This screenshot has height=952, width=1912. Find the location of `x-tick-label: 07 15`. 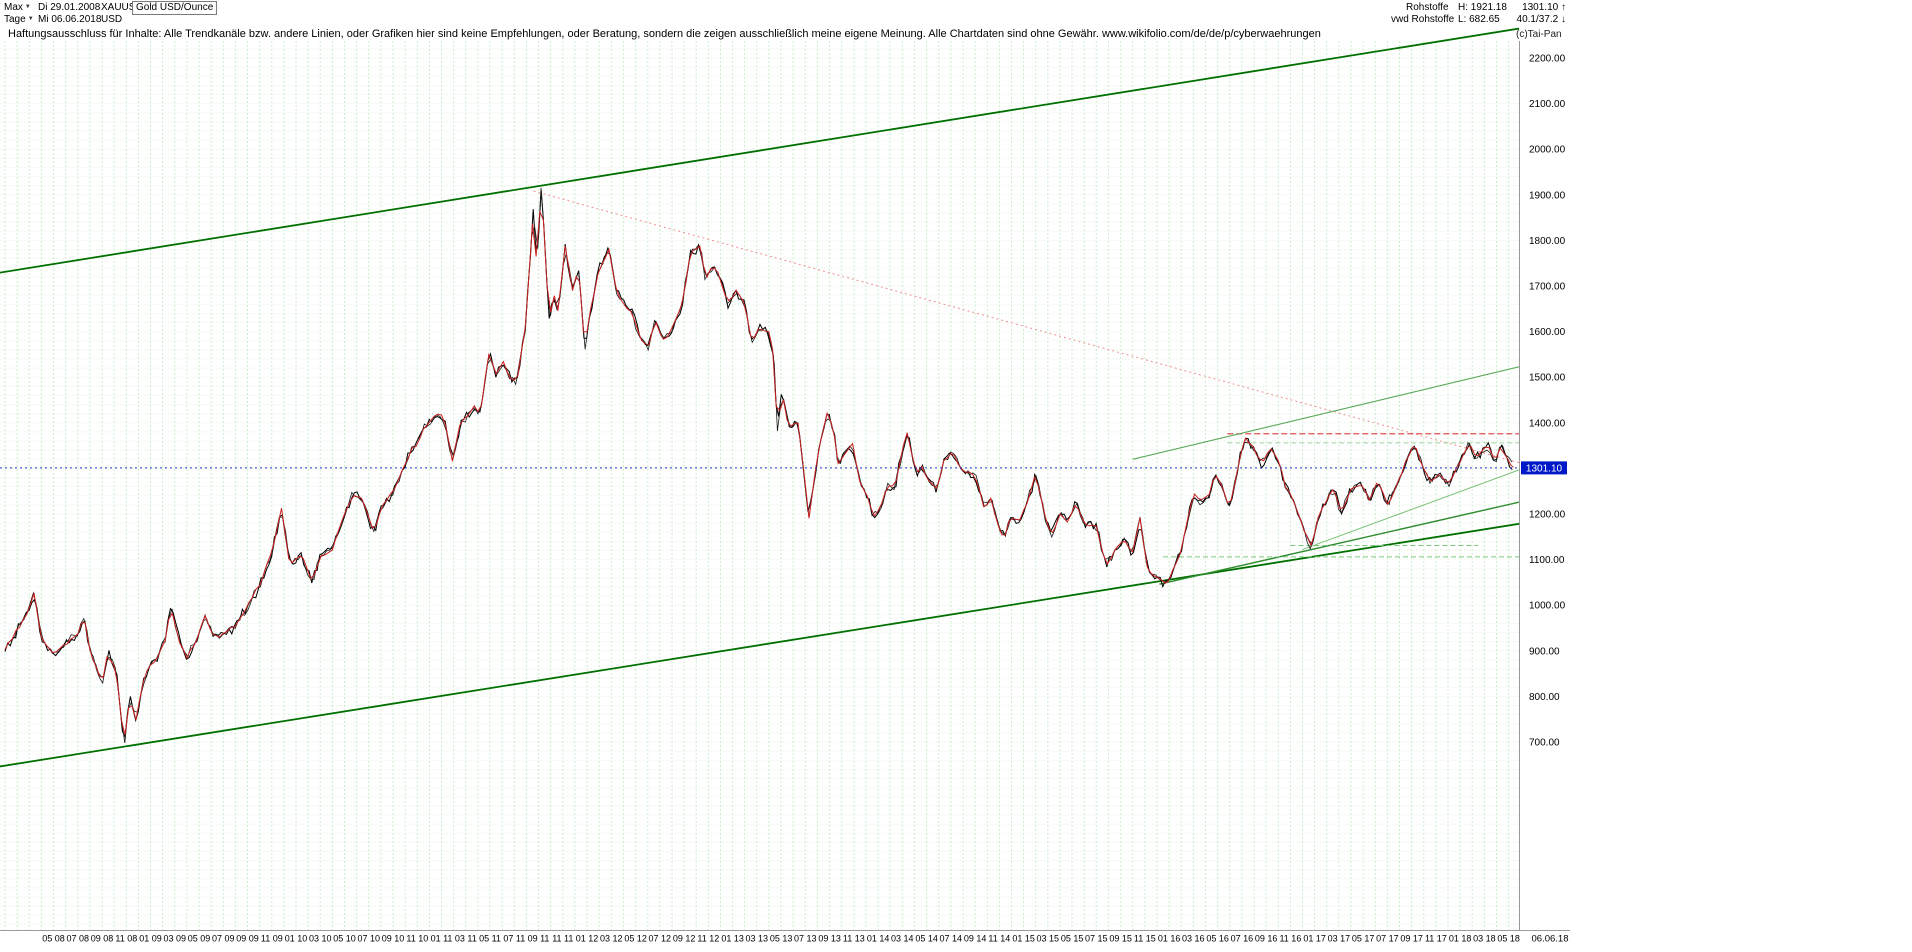

x-tick-label: 07 15 is located at coordinates (1096, 939).